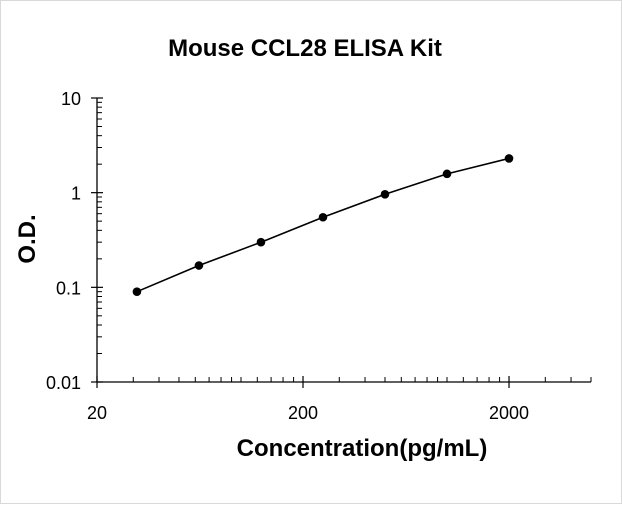 The image size is (622, 505). Describe the element at coordinates (63, 383) in the screenshot. I see `y-tick-label: 0.01` at that location.